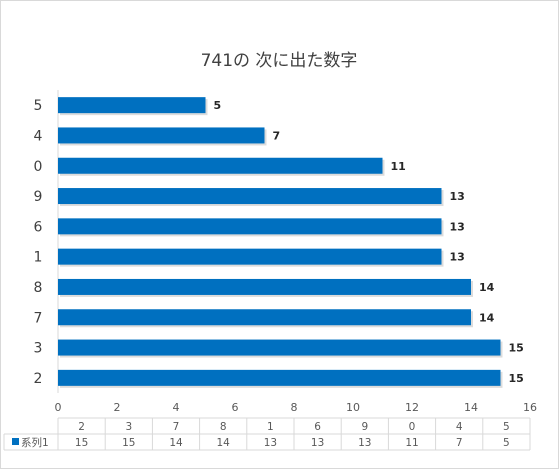  What do you see at coordinates (176, 407) in the screenshot?
I see `x-tick-label: 4` at bounding box center [176, 407].